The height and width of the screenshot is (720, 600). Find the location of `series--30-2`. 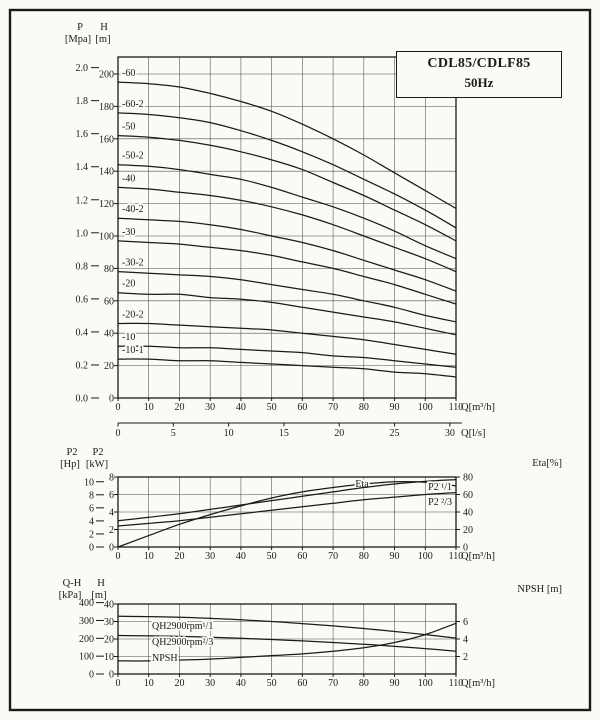

series--30-2 is located at coordinates (287, 296).